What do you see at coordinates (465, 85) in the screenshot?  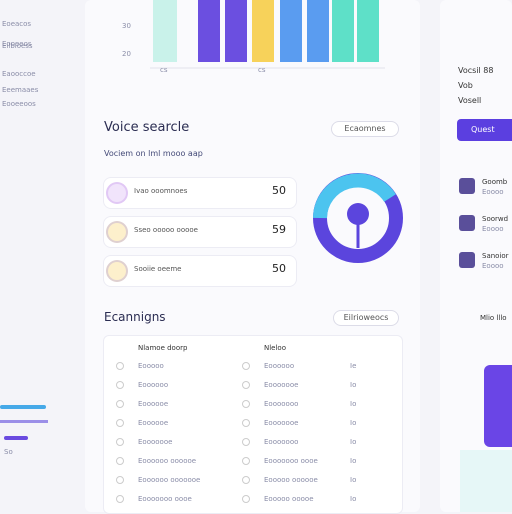 I see `stat: Vob` at bounding box center [465, 85].